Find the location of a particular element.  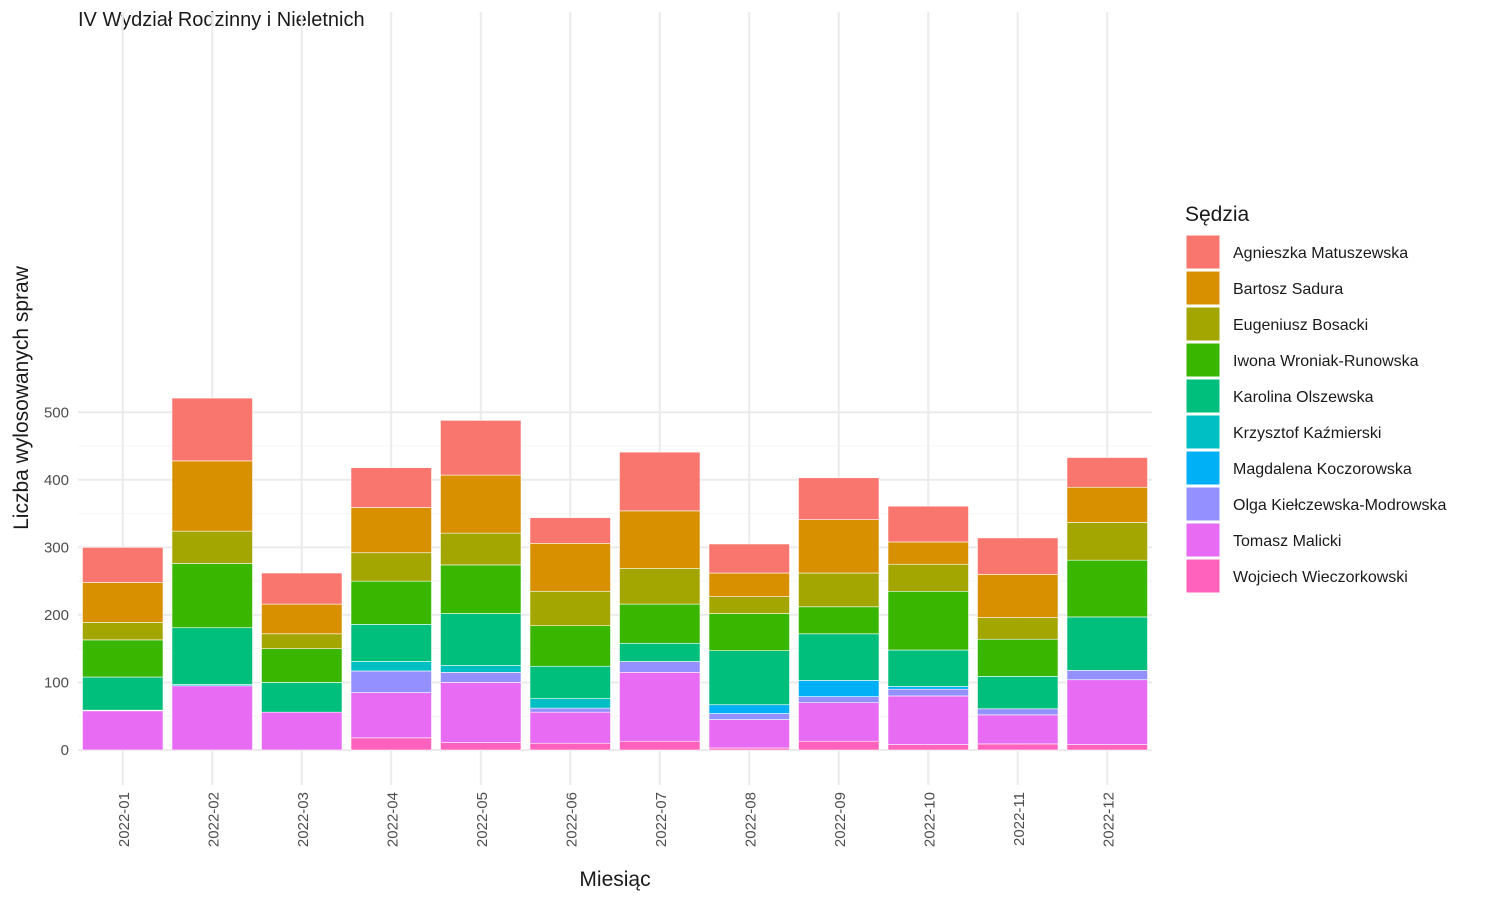

legend-label: Olga Kiełczewska-Modrowska is located at coordinates (1340, 505).